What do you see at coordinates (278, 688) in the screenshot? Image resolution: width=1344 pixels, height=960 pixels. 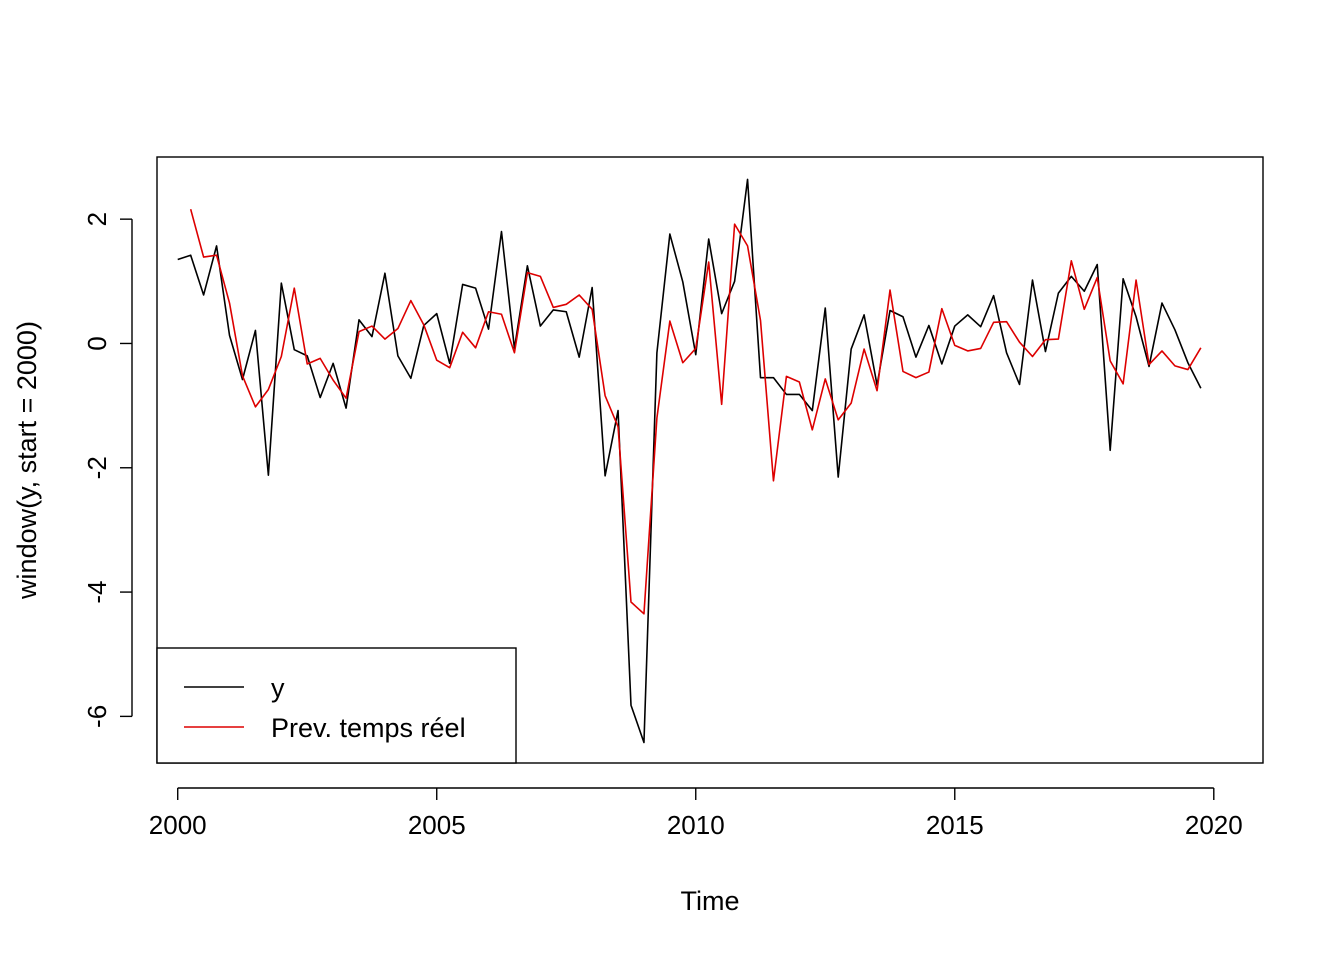 I see `legend-label: y` at bounding box center [278, 688].